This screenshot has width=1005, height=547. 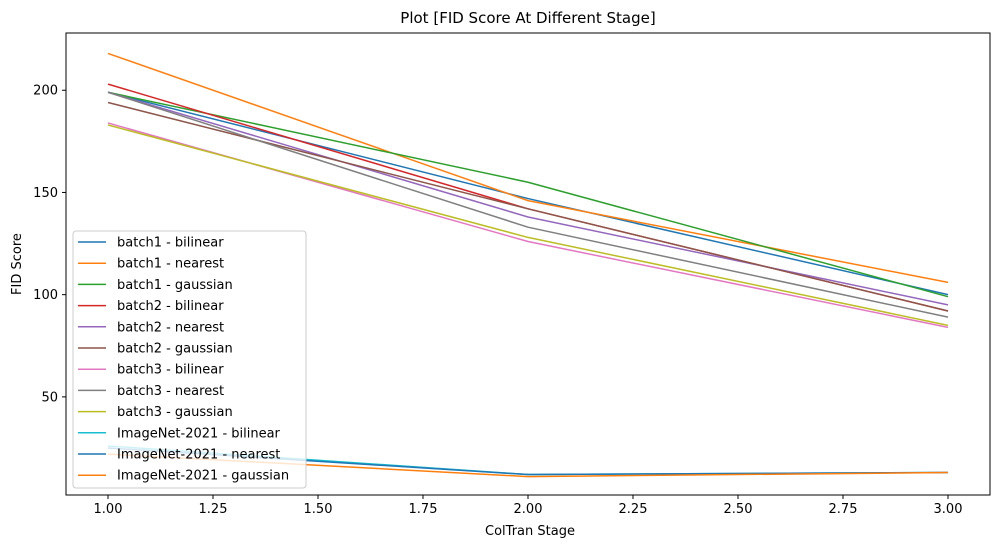 What do you see at coordinates (45, 91) in the screenshot?
I see `y-tick-label: 200` at bounding box center [45, 91].